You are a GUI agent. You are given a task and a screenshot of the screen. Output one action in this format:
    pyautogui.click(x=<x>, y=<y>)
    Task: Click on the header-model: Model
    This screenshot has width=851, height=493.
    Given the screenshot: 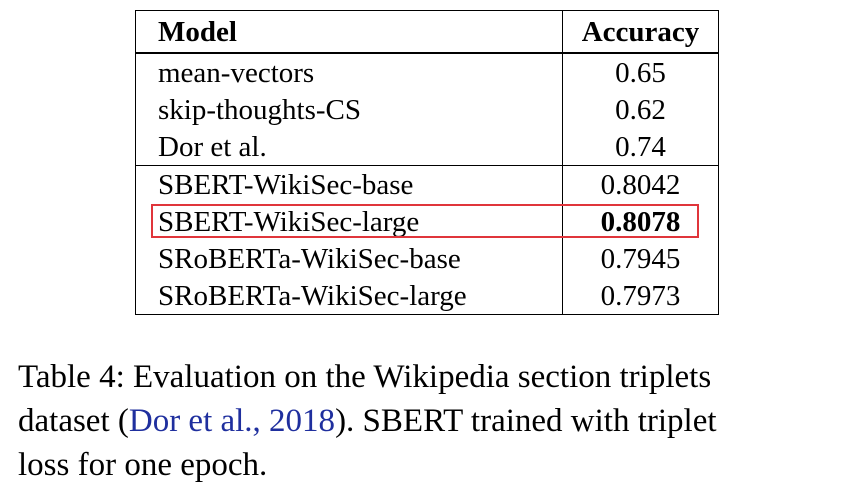 What is the action you would take?
    pyautogui.click(x=349, y=32)
    